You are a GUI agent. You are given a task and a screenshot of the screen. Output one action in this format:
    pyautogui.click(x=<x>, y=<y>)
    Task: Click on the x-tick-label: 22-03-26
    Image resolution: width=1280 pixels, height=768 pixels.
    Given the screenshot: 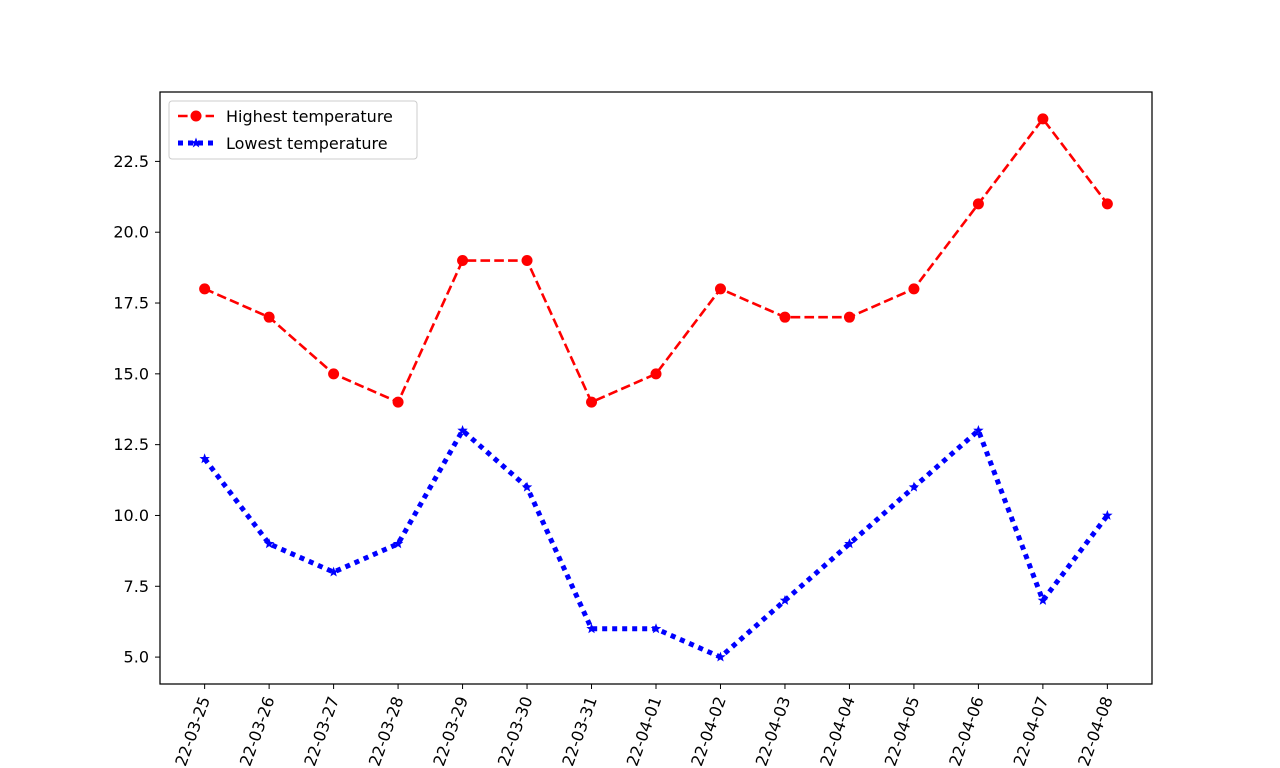 What is the action you would take?
    pyautogui.click(x=257, y=731)
    